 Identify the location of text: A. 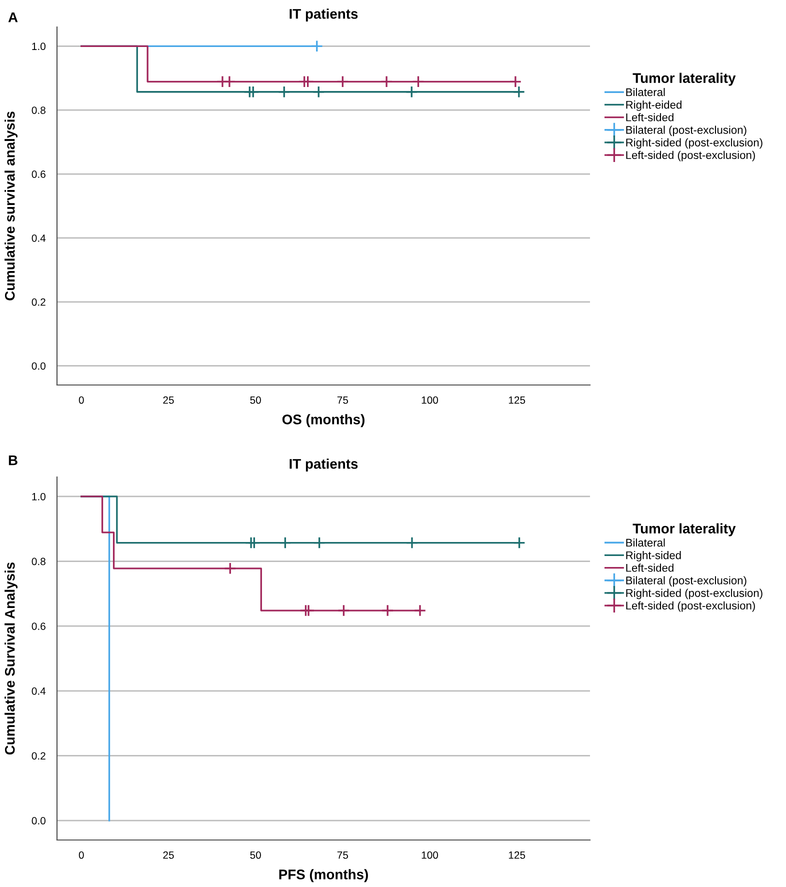
(13, 17).